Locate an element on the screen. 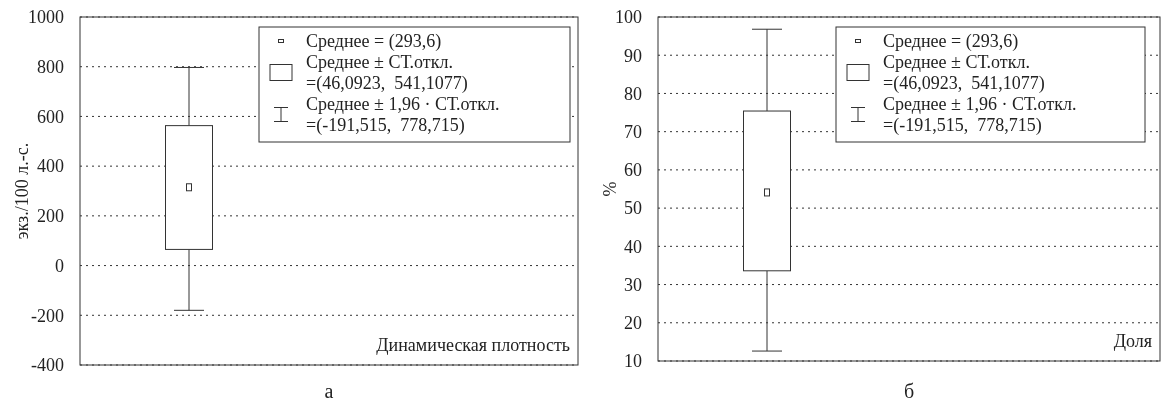 The height and width of the screenshot is (405, 1166). text: б is located at coordinates (909, 391).